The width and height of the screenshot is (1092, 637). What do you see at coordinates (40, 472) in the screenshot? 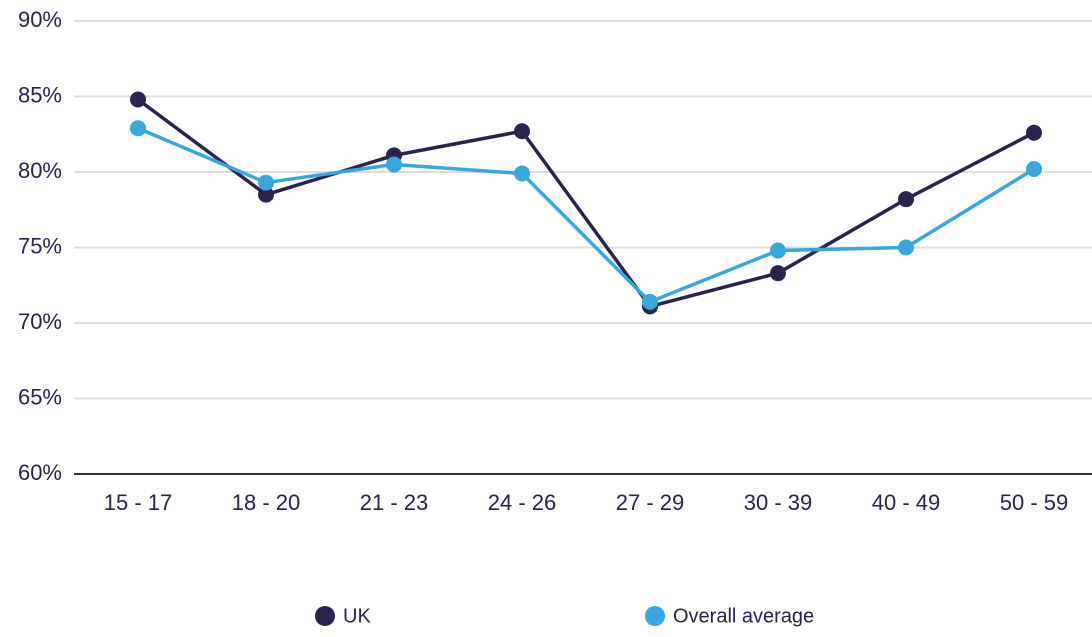
I see `y-tick-label: 60%` at bounding box center [40, 472].